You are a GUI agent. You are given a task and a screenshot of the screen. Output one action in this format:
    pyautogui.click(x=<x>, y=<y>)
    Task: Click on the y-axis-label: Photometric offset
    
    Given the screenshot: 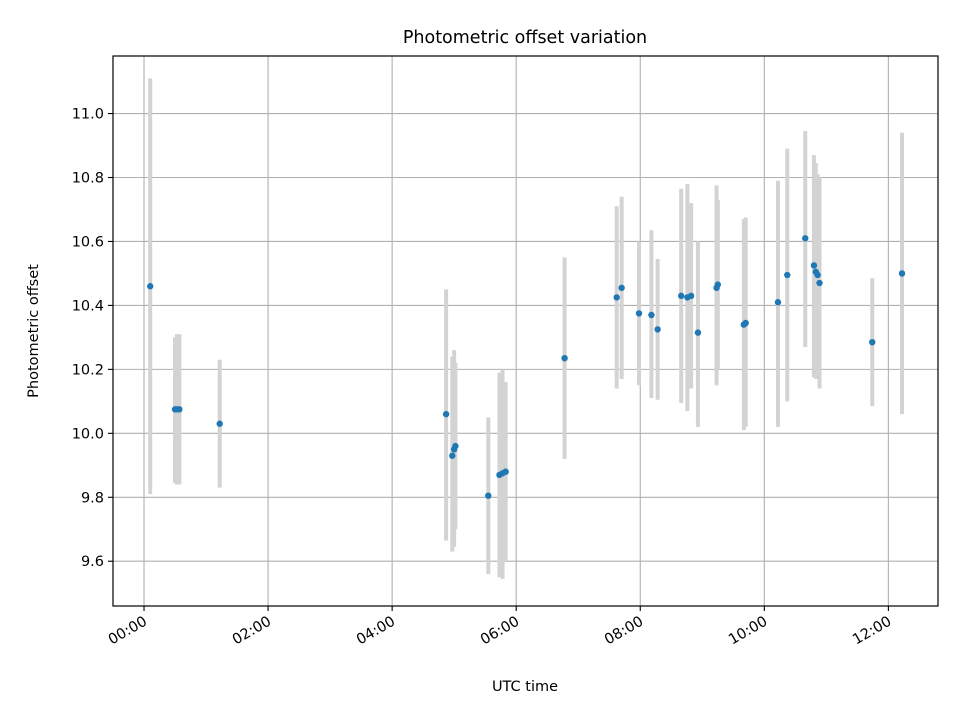 What is the action you would take?
    pyautogui.click(x=34, y=331)
    